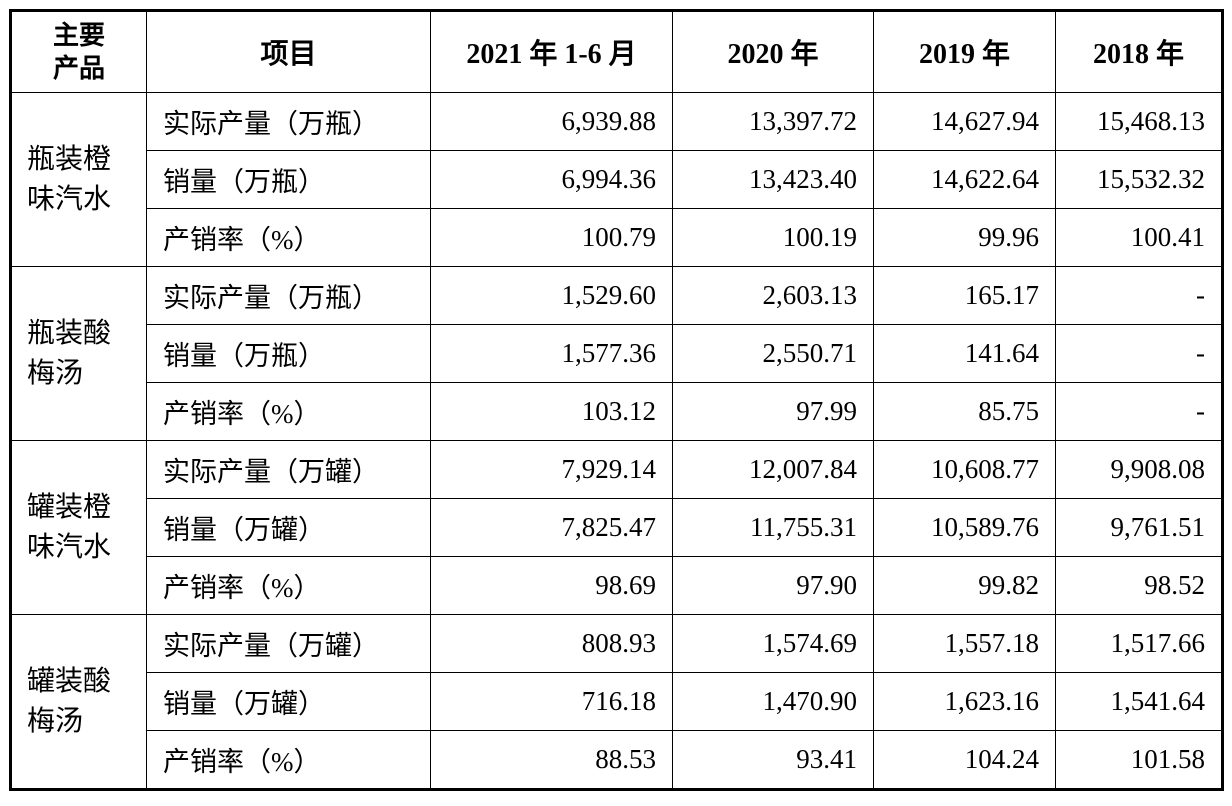 Image resolution: width=1232 pixels, height=806 pixels. Describe the element at coordinates (78, 51) in the screenshot. I see `header-main-product: 主要 产品` at that location.